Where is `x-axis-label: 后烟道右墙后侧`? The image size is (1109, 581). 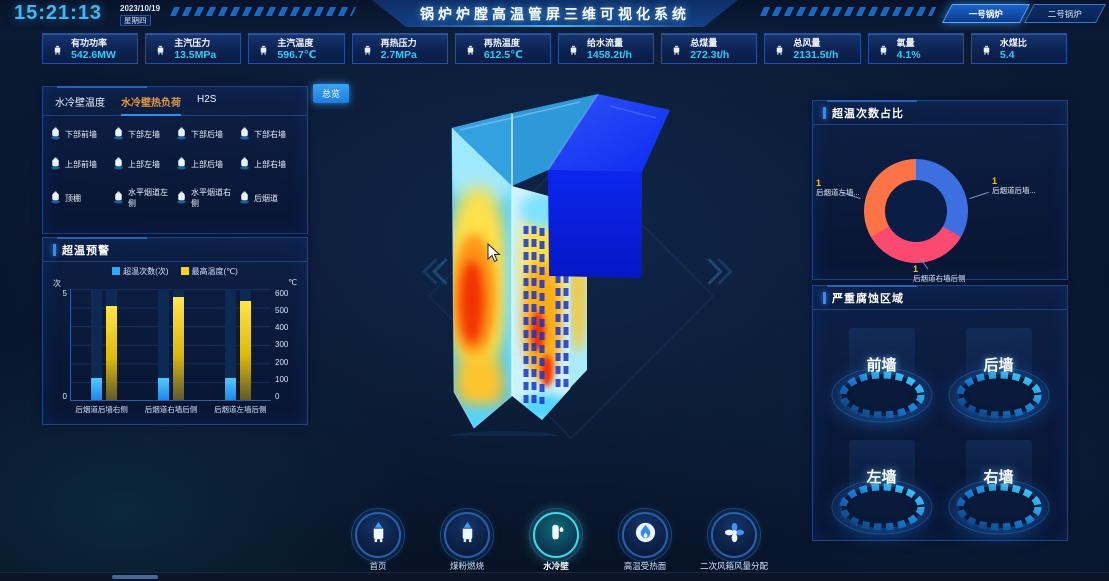
x-axis-label: 后烟道右墙后侧 is located at coordinates (171, 409).